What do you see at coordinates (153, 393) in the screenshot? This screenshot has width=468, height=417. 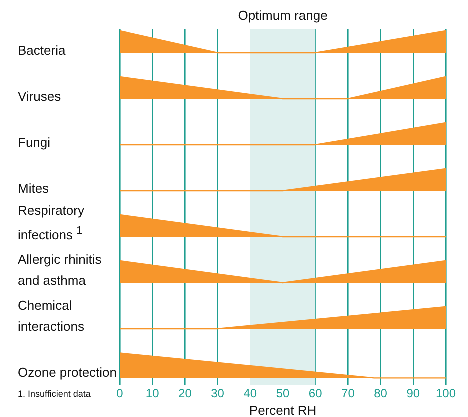 I see `x-tick-label: 10` at bounding box center [153, 393].